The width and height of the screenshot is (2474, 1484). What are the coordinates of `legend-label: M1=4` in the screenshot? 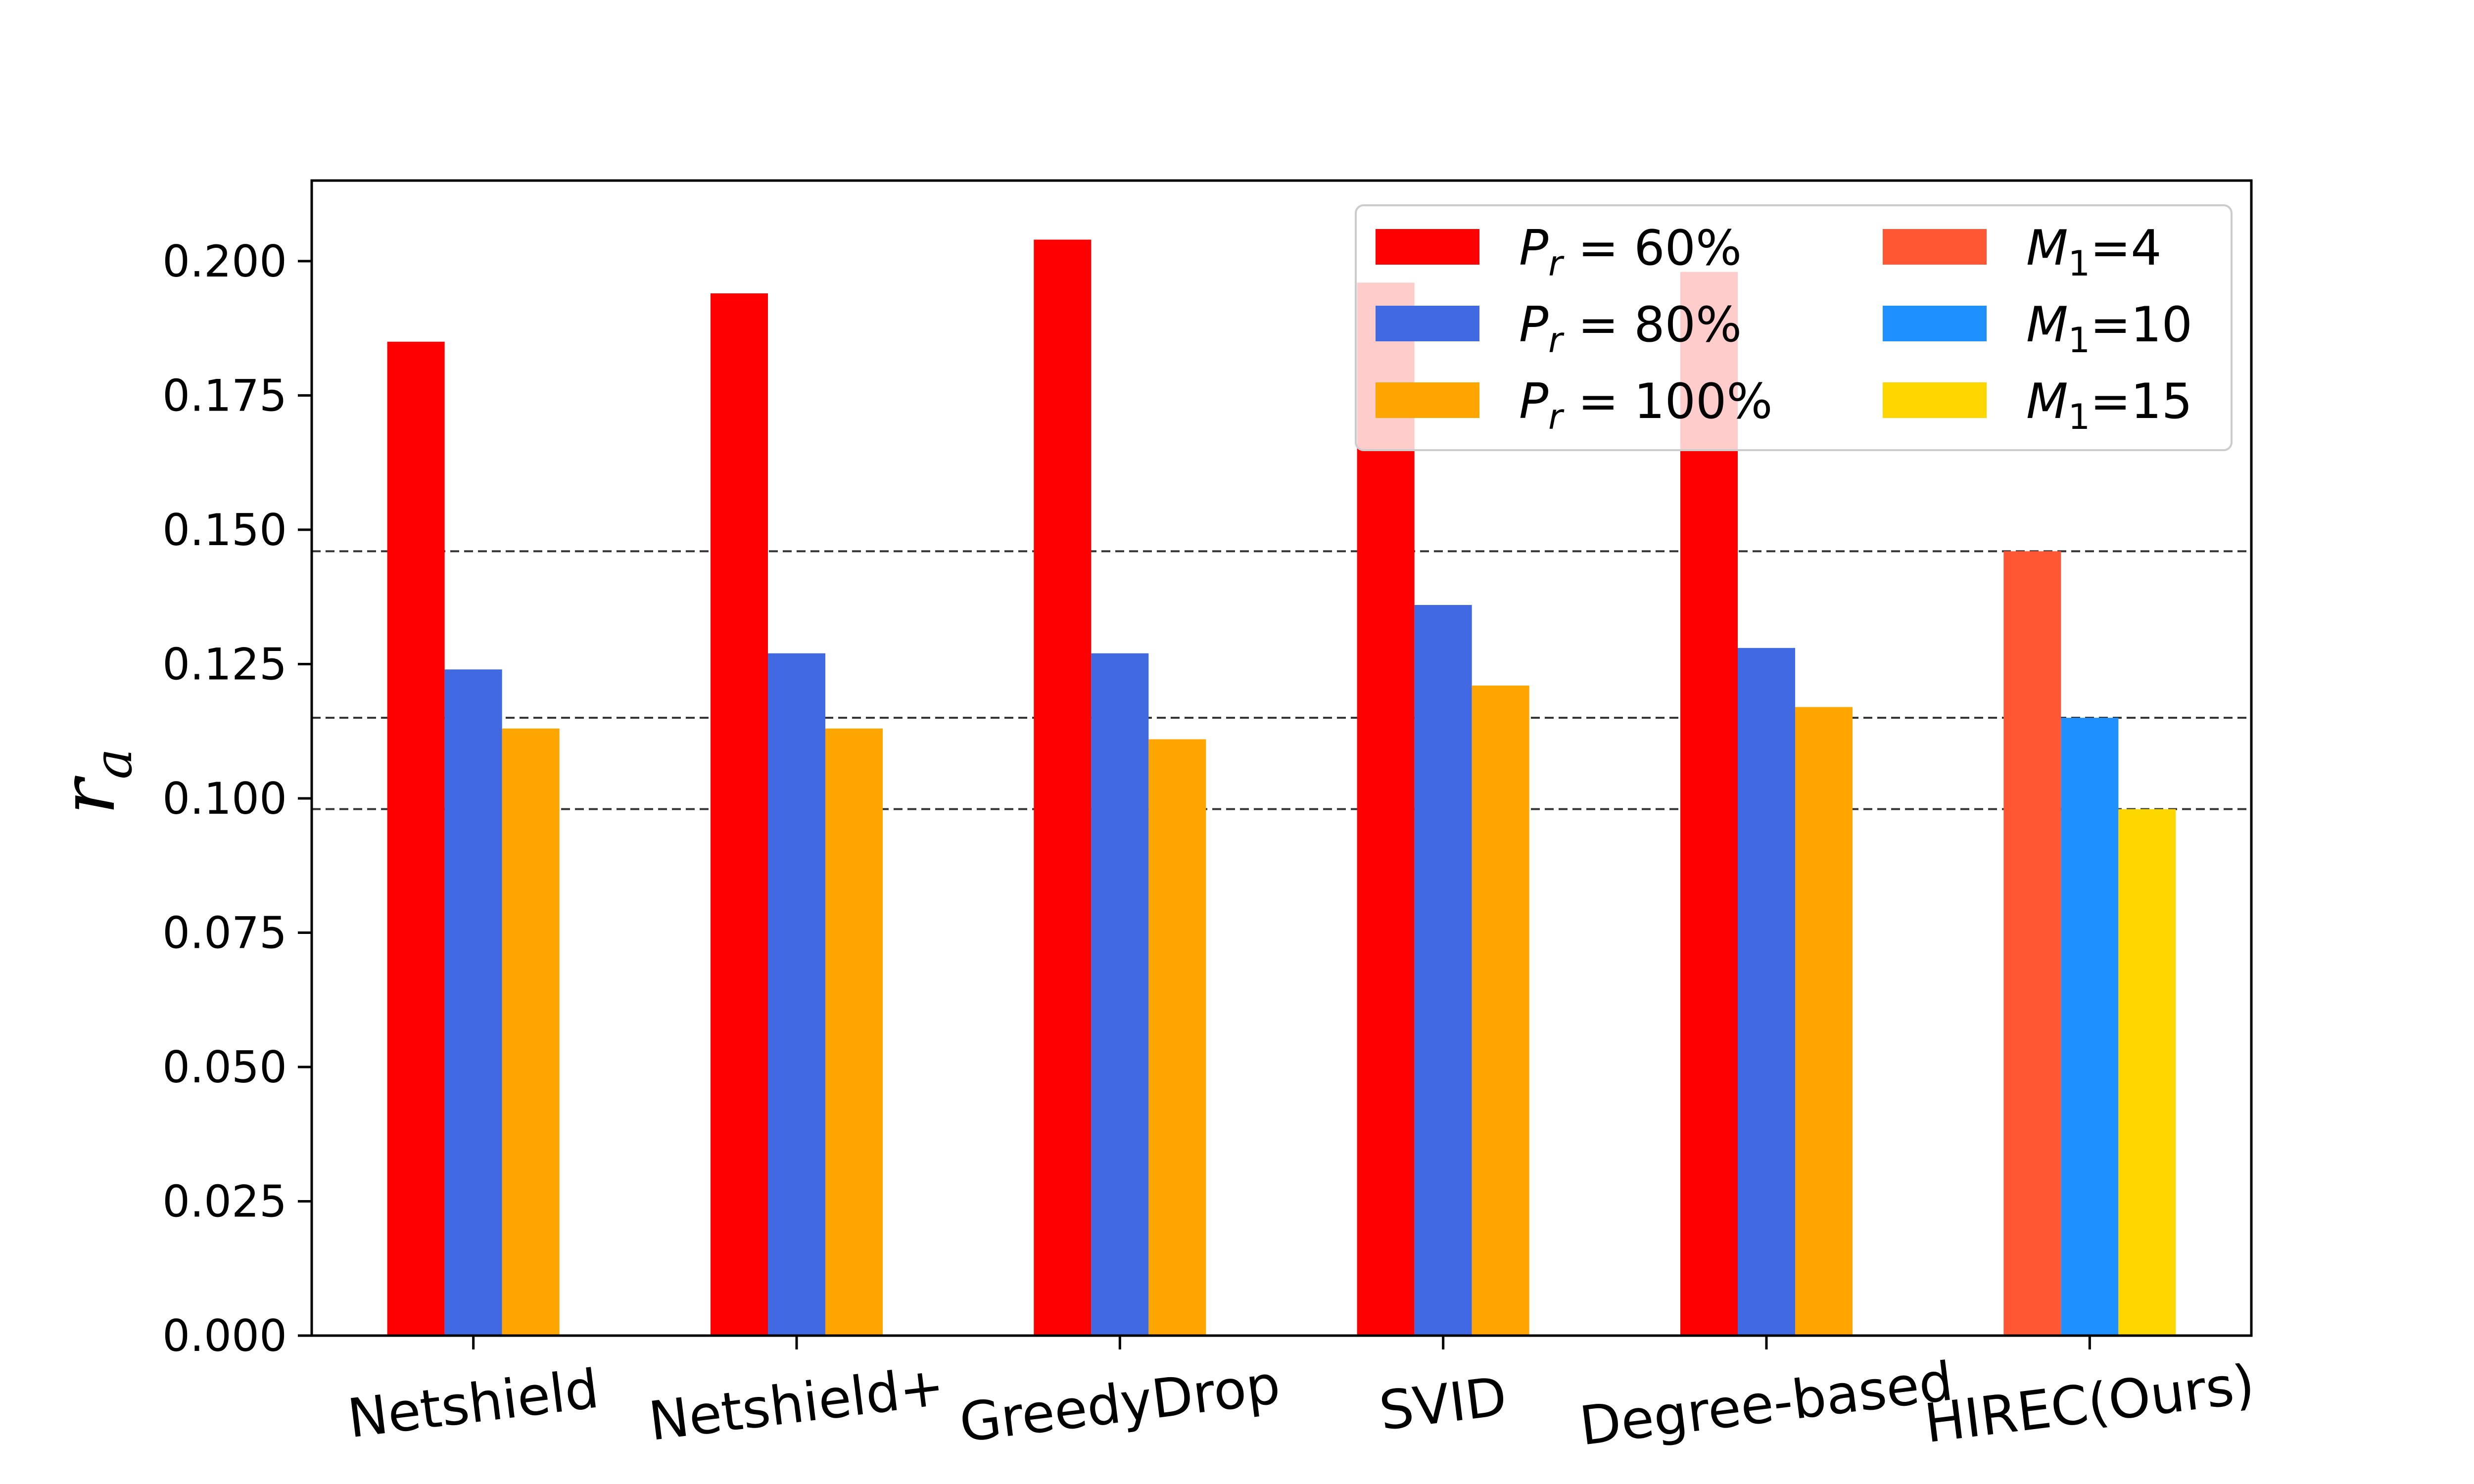 It's located at (2094, 252).